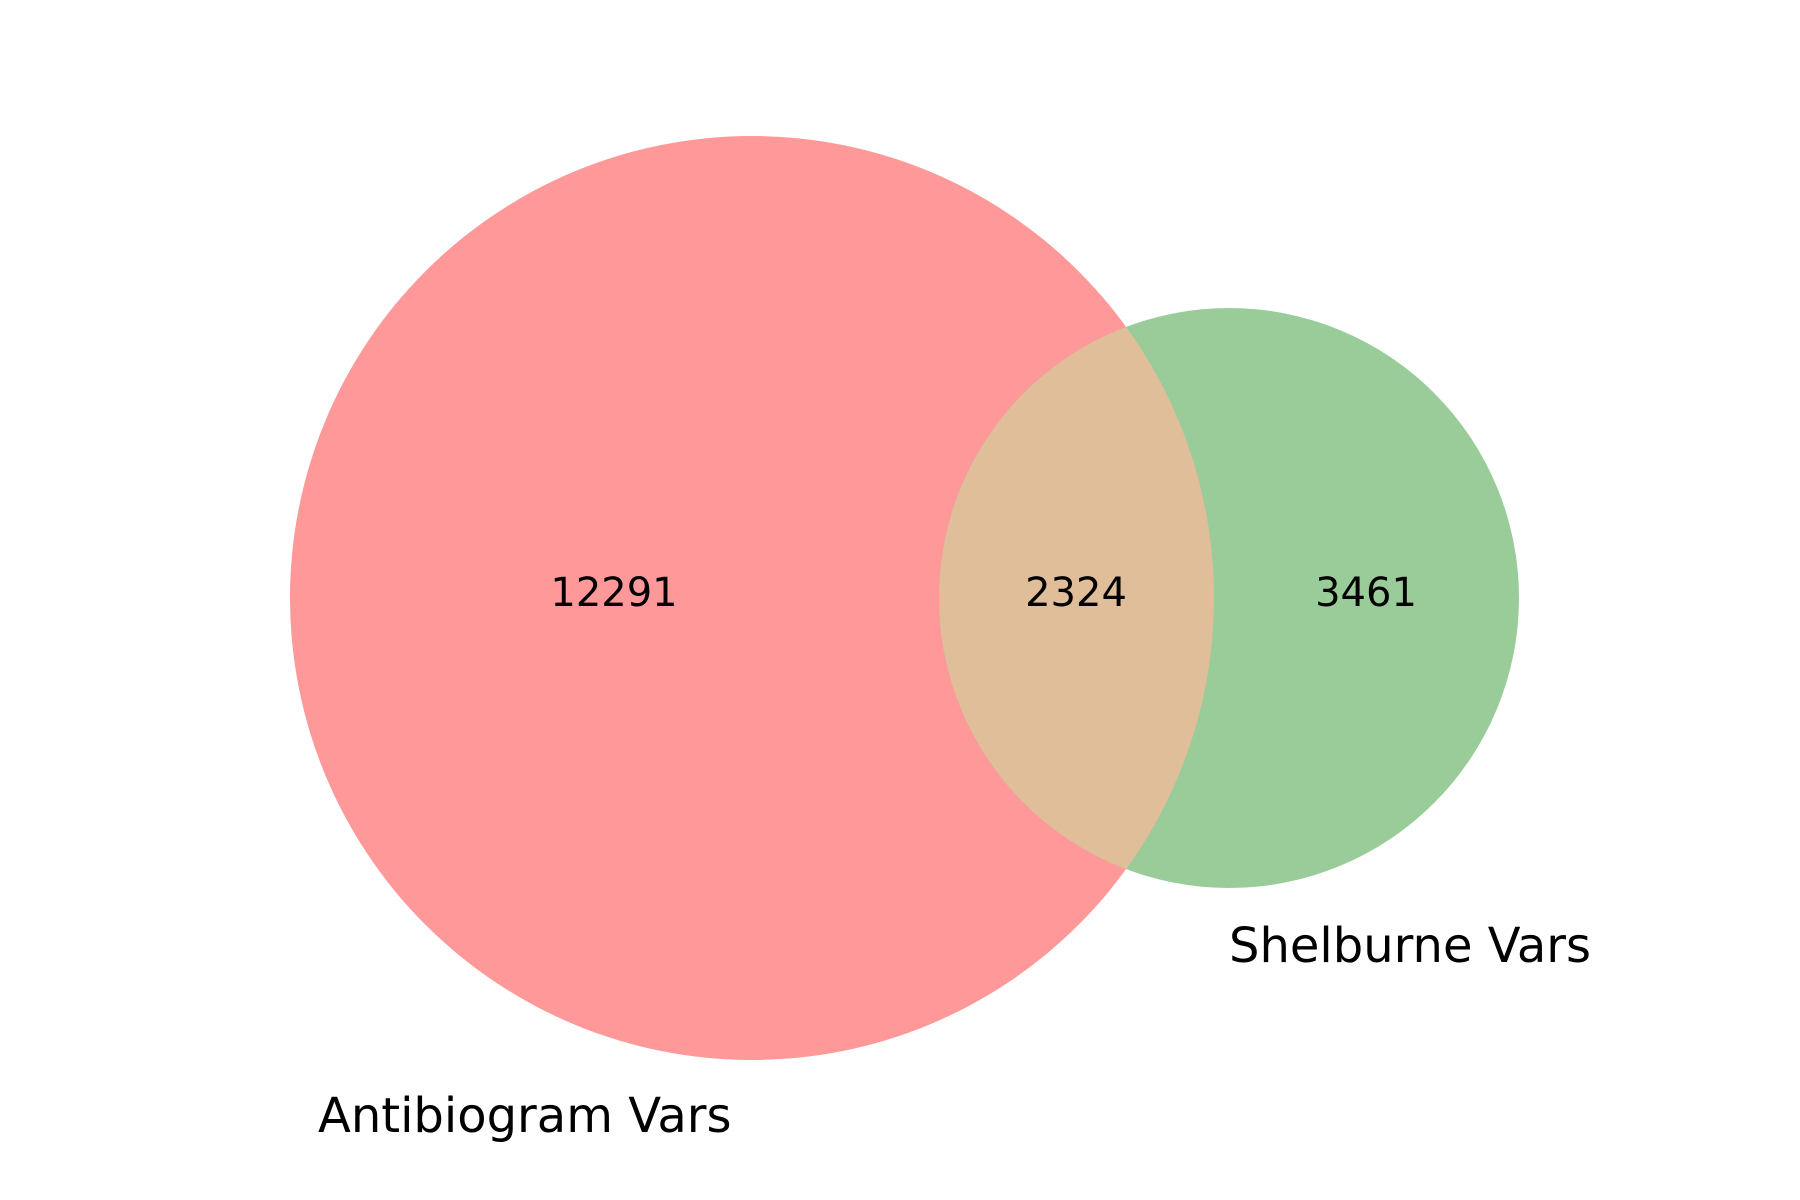 The width and height of the screenshot is (1800, 1200). I want to click on intersection-region, so click(1076, 598).